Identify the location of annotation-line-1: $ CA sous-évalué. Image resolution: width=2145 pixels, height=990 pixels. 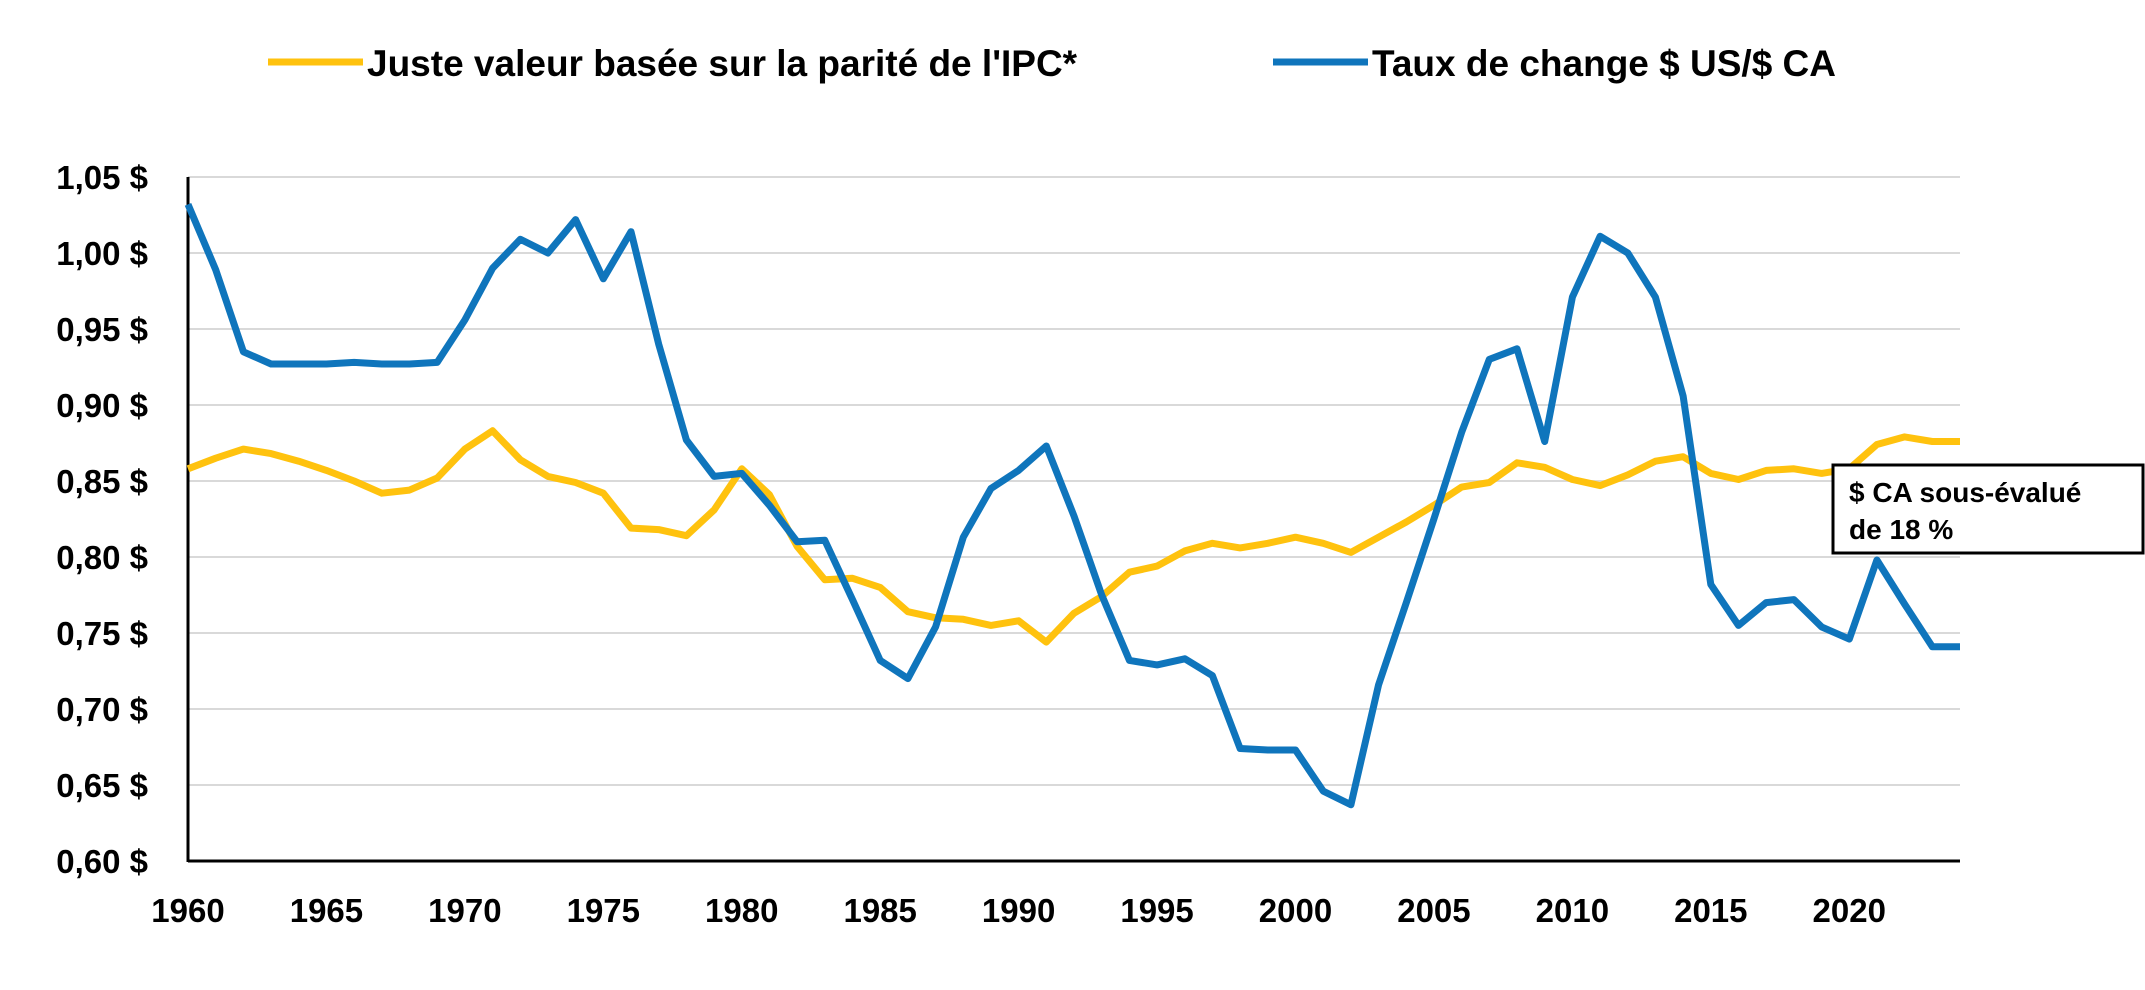
(1965, 492).